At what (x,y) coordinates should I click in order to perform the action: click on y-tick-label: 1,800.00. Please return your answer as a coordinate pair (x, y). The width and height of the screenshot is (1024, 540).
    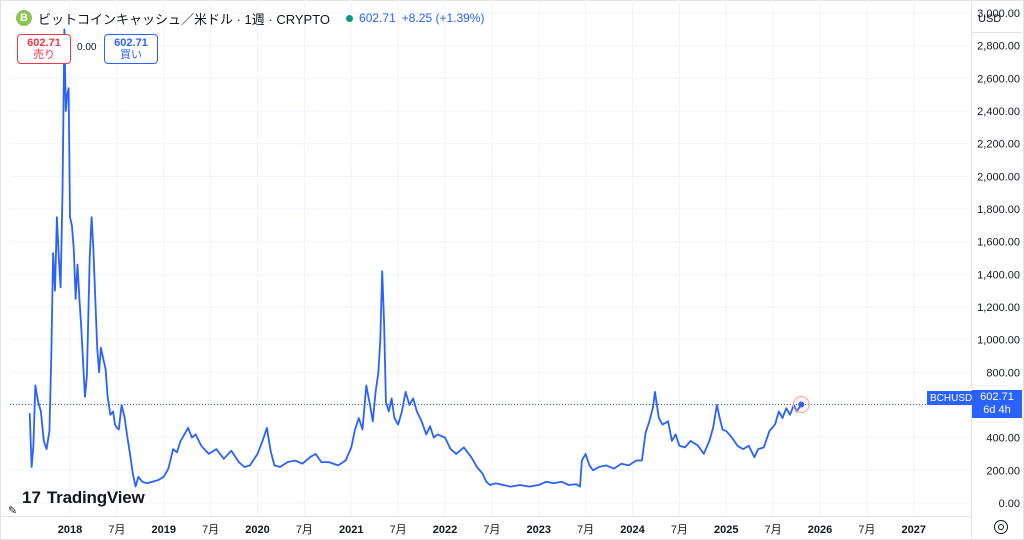
    Looking at the image, I should click on (998, 210).